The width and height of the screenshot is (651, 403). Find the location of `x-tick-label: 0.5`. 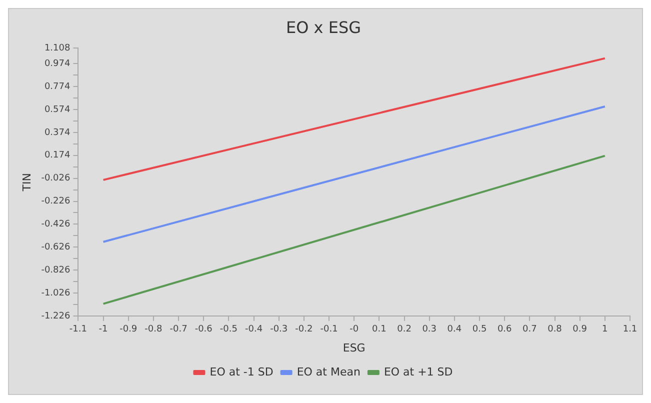

x-tick-label: 0.5 is located at coordinates (479, 329).